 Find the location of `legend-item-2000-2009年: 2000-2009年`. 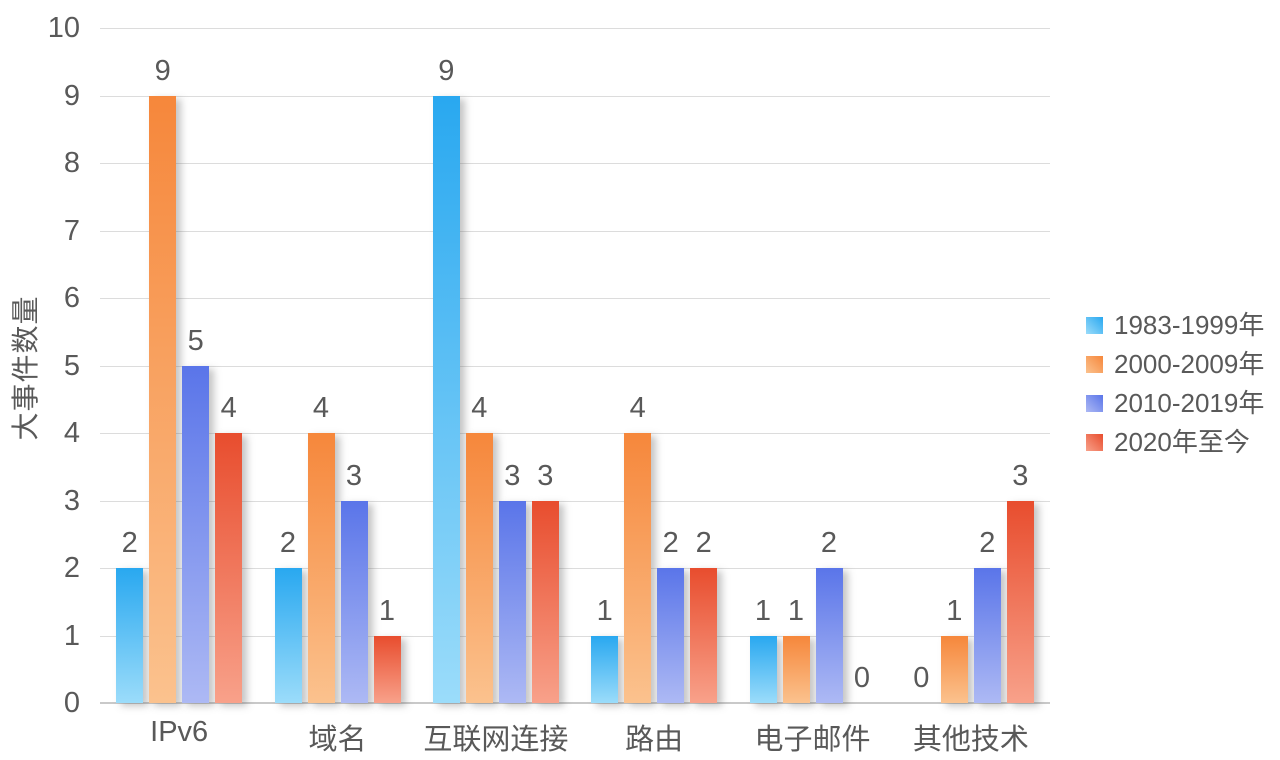

legend-item-2000-2009年: 2000-2009年 is located at coordinates (1175, 364).